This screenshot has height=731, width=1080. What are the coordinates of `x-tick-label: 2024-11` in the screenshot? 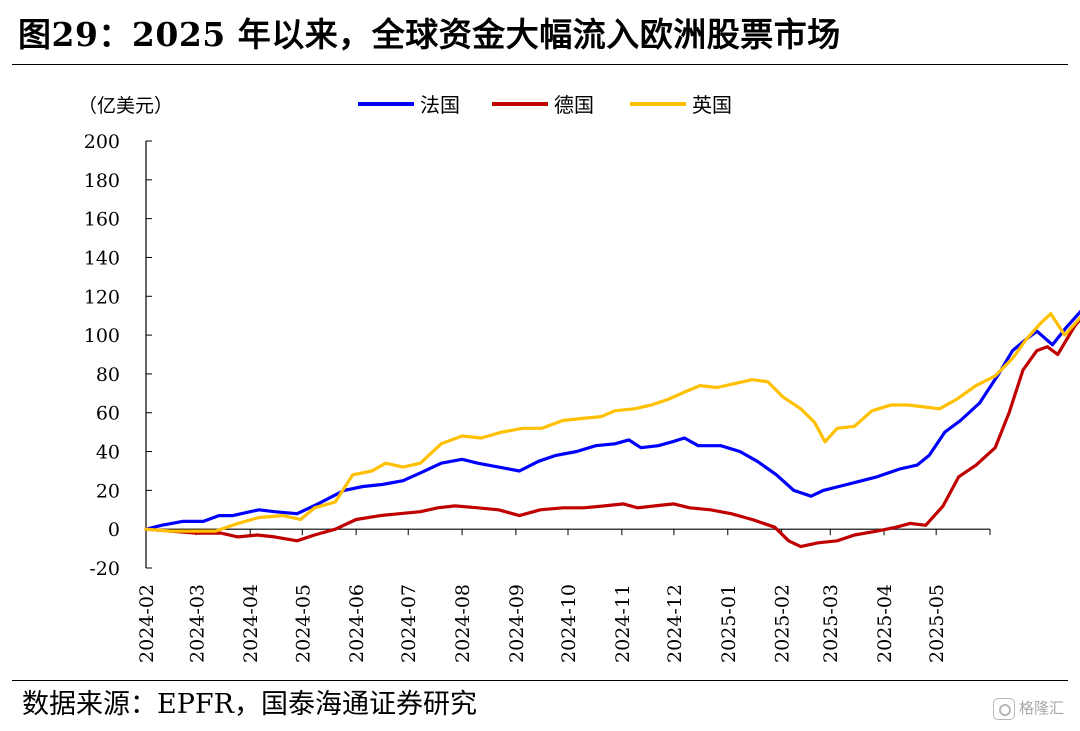 It's located at (623, 623).